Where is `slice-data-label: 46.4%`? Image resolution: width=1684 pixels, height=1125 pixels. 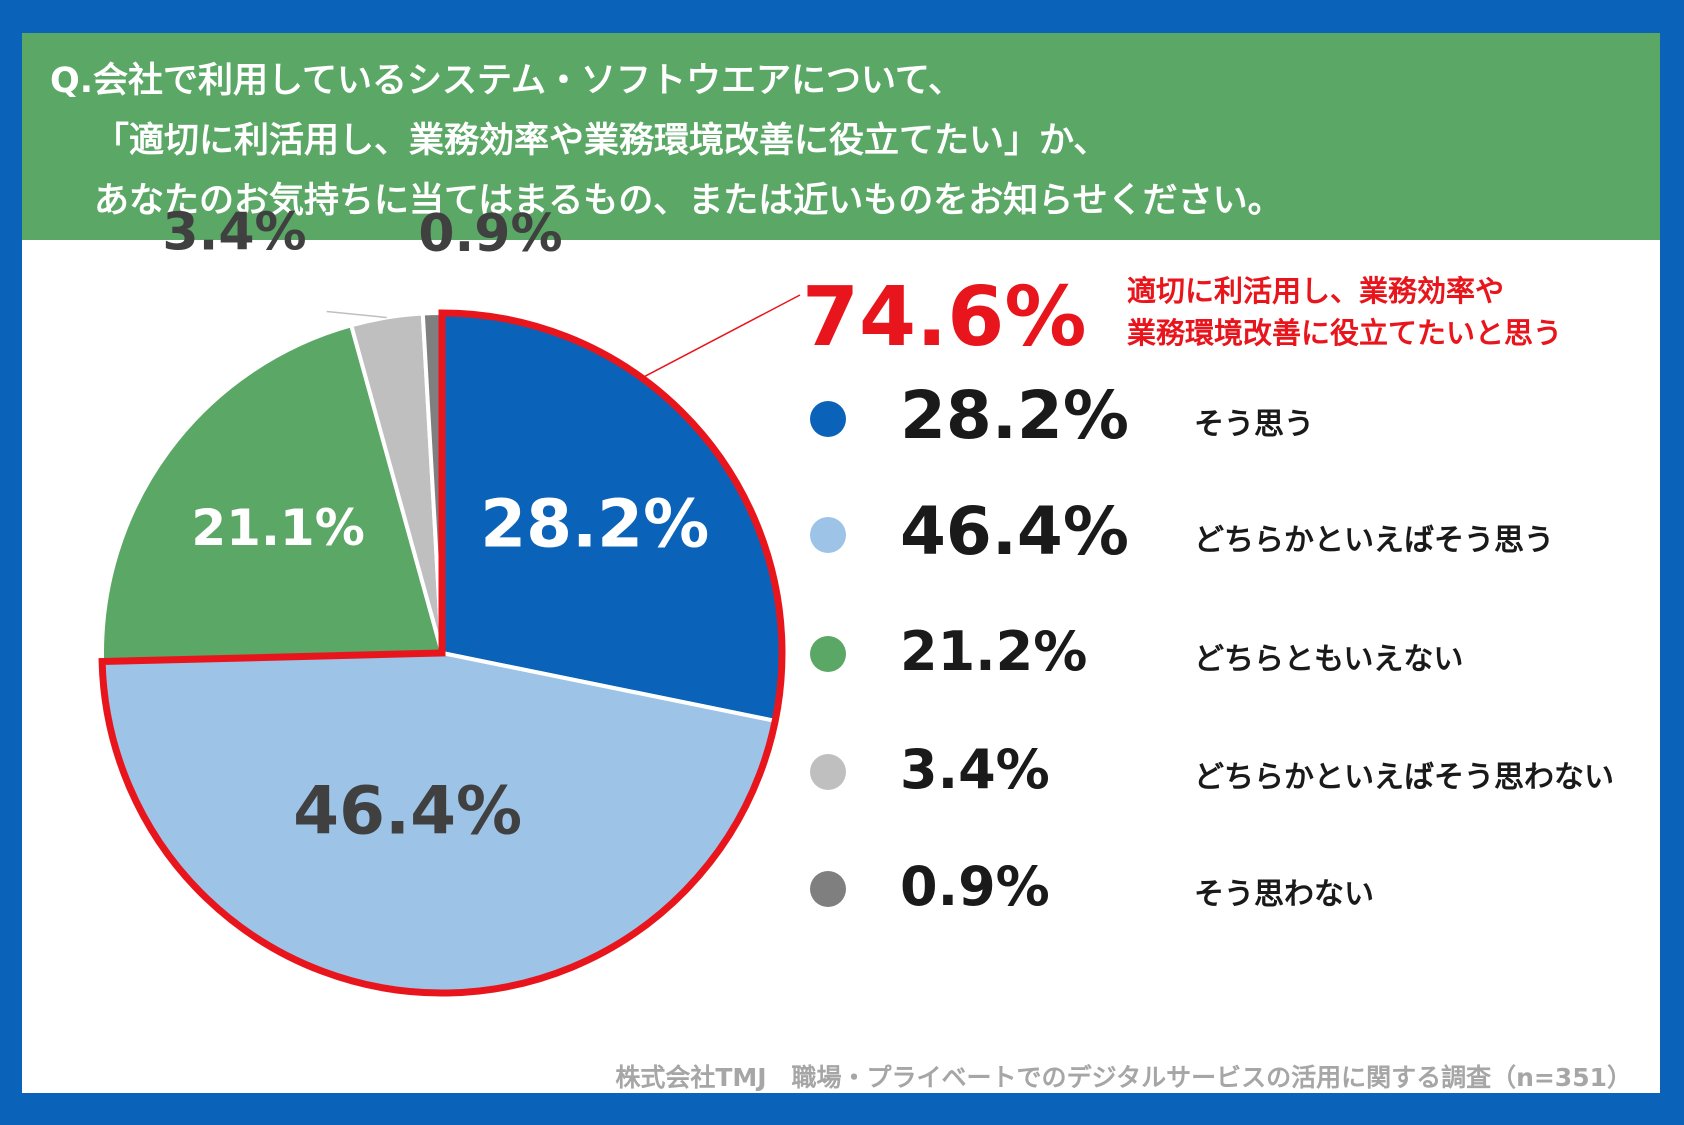 slice-data-label: 46.4% is located at coordinates (407, 811).